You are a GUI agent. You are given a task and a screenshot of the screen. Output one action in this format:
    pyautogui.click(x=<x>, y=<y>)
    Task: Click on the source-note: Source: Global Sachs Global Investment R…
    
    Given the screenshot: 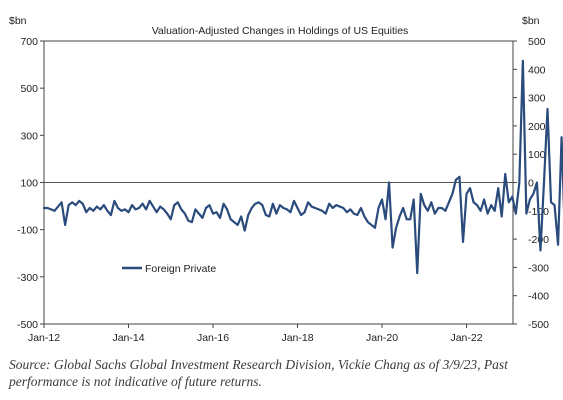 What is the action you would take?
    pyautogui.click(x=258, y=373)
    